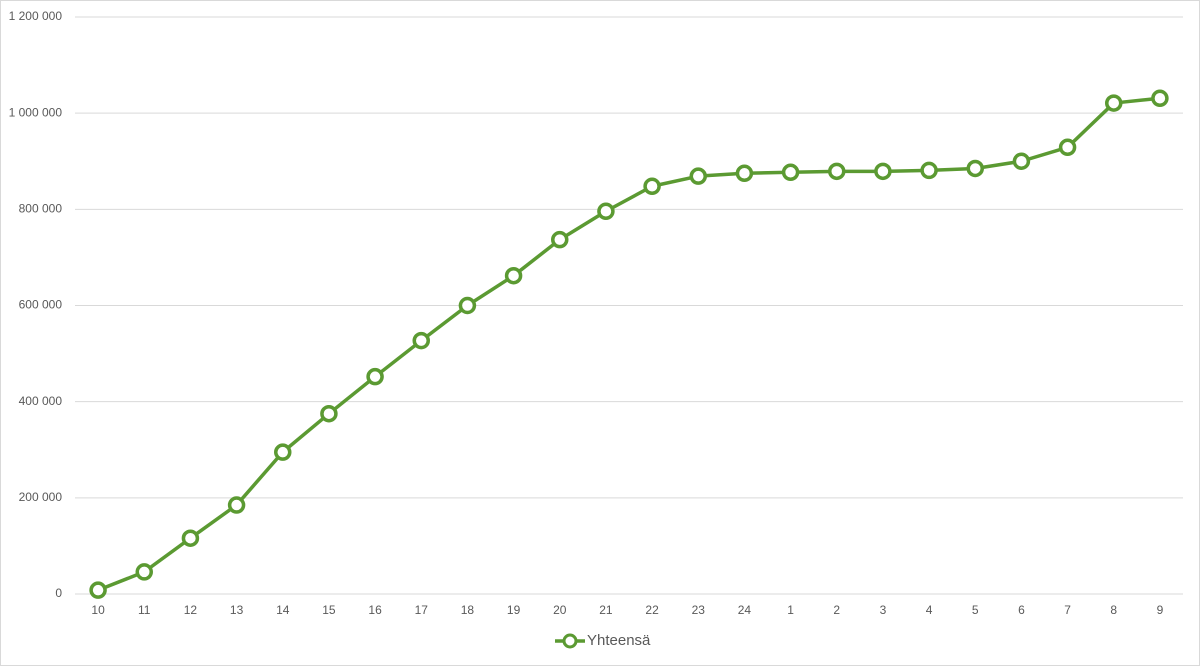 The image size is (1200, 666). I want to click on x-tick-label: 4, so click(929, 610).